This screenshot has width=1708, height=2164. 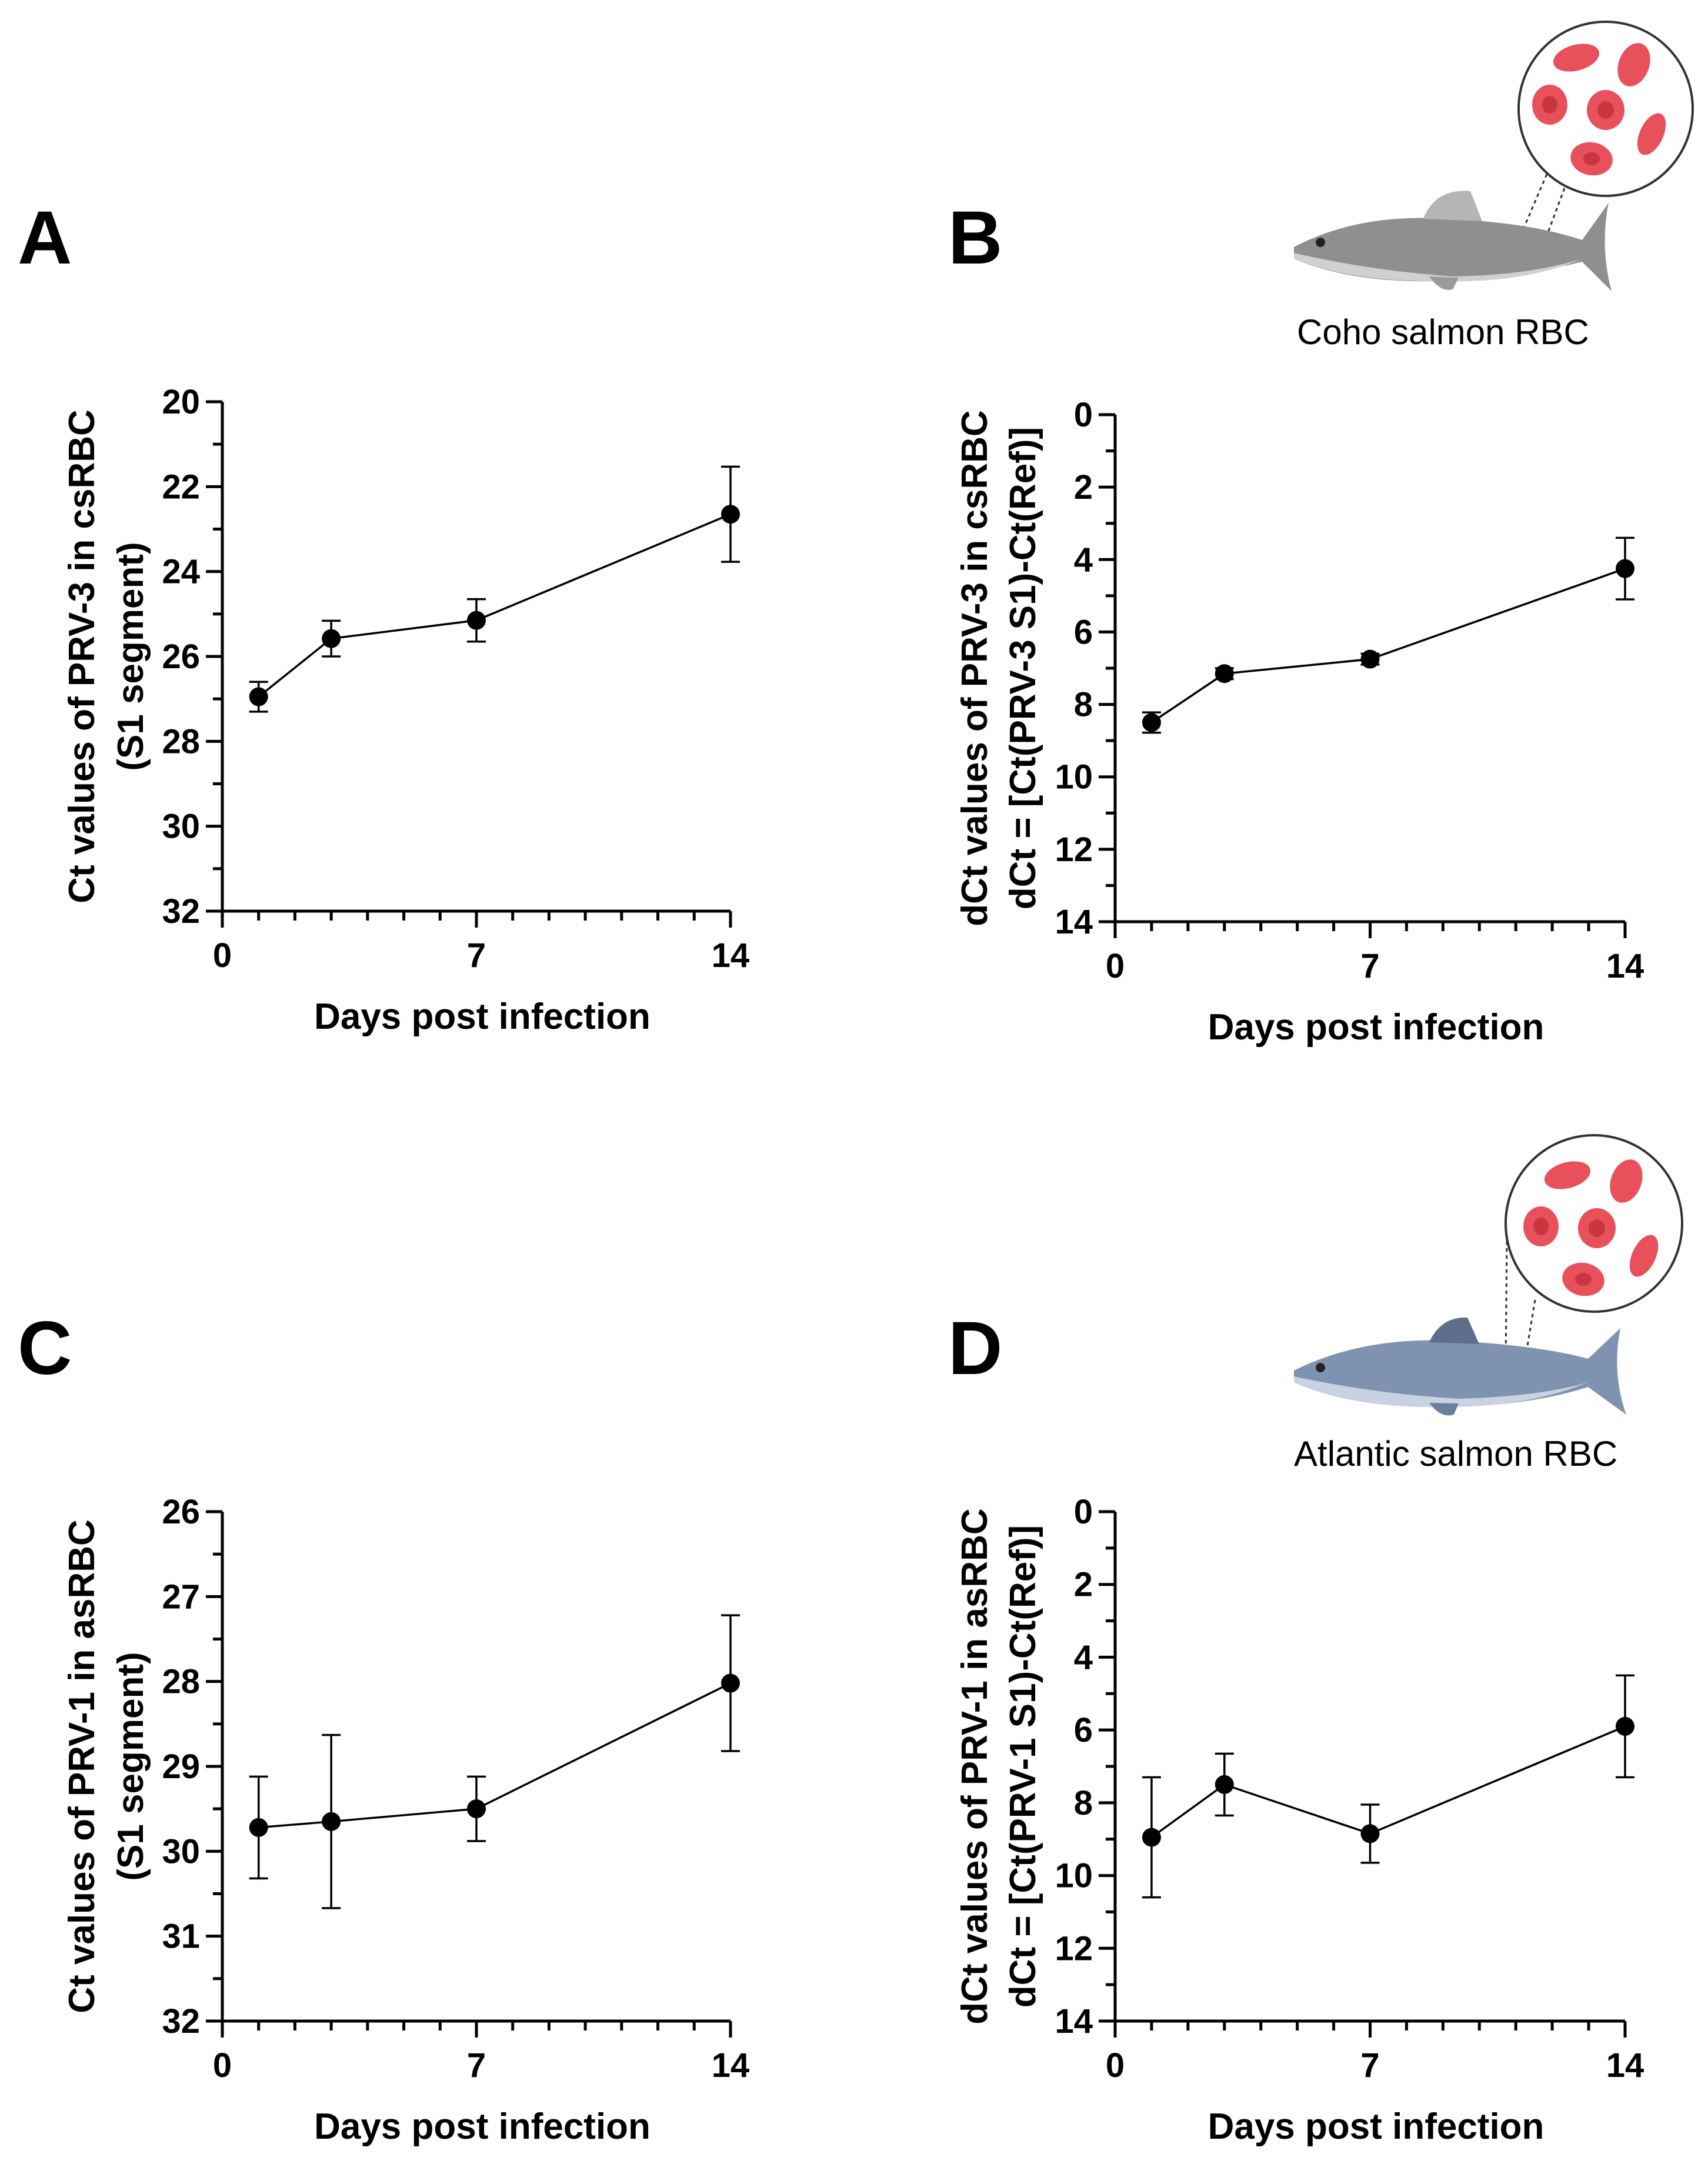 What do you see at coordinates (1494, 186) in the screenshot?
I see `coho-salmon-illustration: Coho salmon RBC` at bounding box center [1494, 186].